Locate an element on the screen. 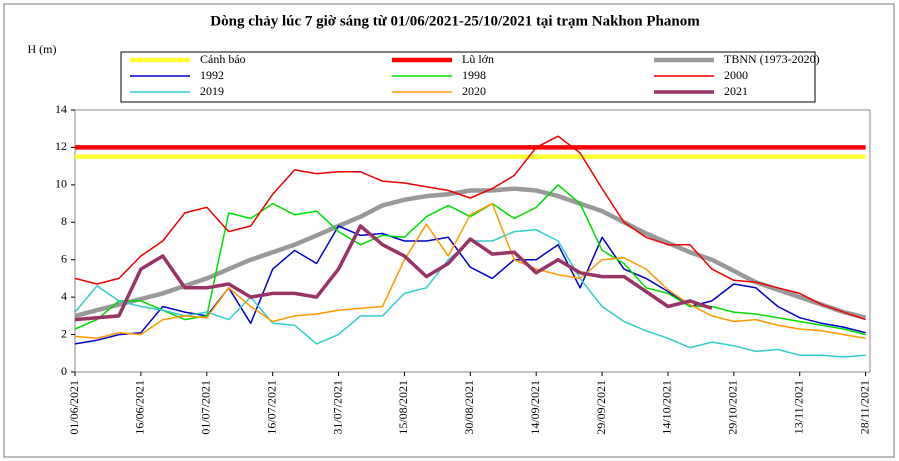 The height and width of the screenshot is (461, 899). x-tick-label: 15/08/2021 is located at coordinates (403, 407).